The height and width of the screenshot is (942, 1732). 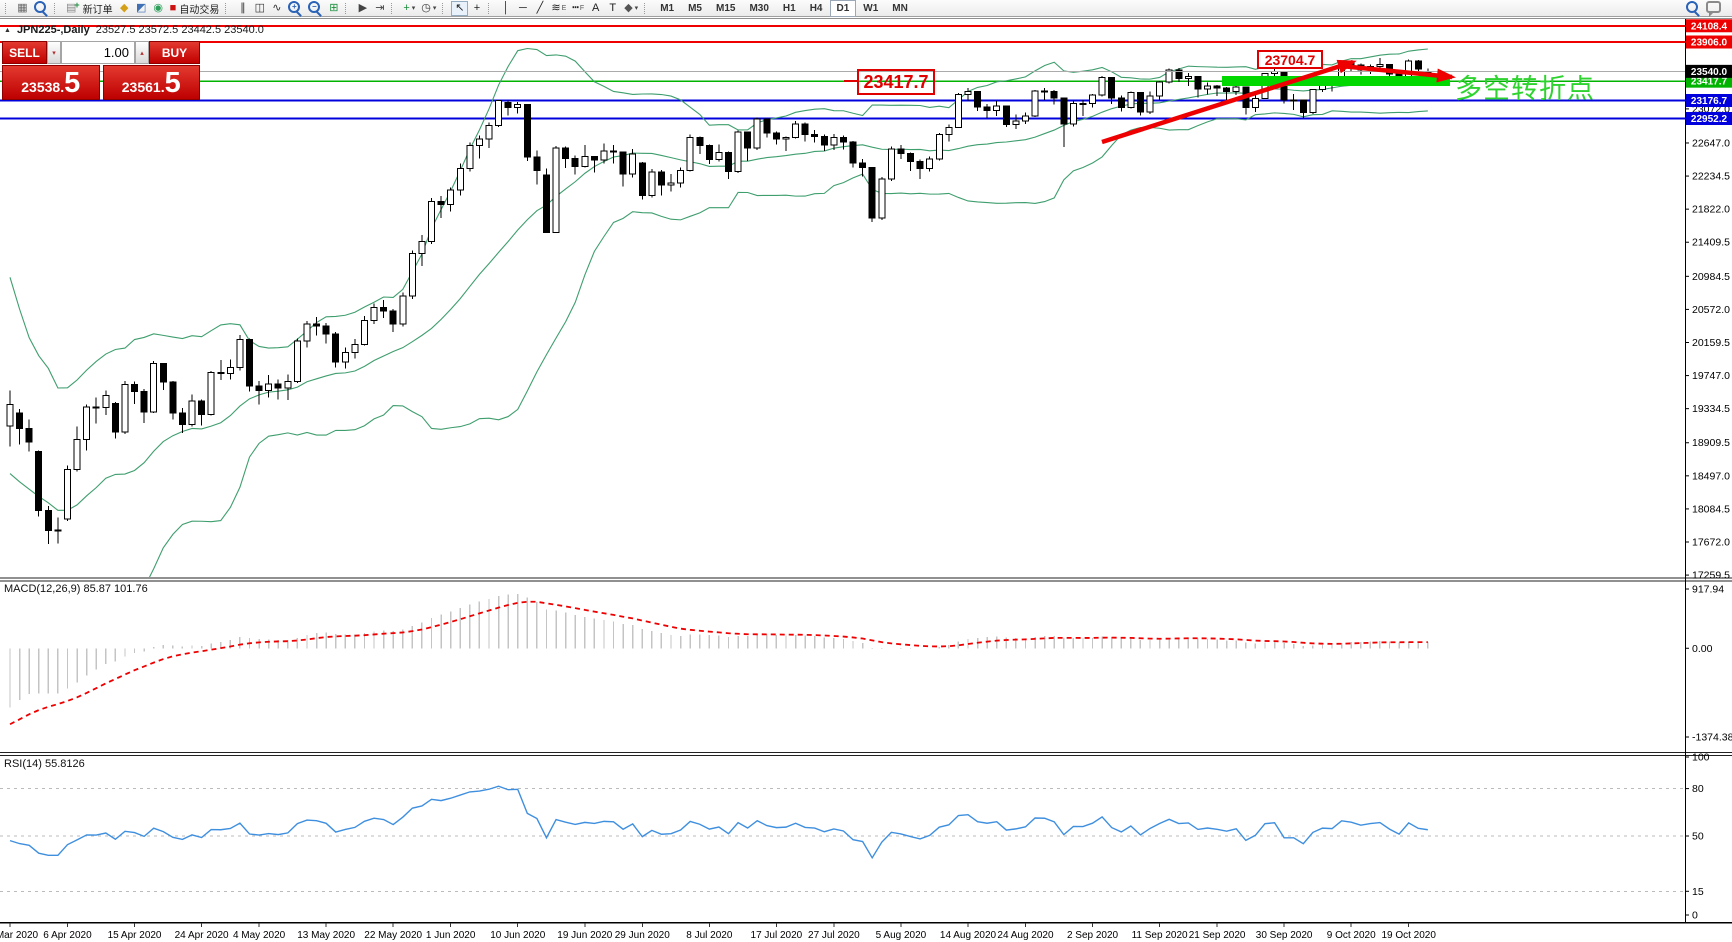 I want to click on autotrading-button-label: 自动交易, so click(x=199, y=10).